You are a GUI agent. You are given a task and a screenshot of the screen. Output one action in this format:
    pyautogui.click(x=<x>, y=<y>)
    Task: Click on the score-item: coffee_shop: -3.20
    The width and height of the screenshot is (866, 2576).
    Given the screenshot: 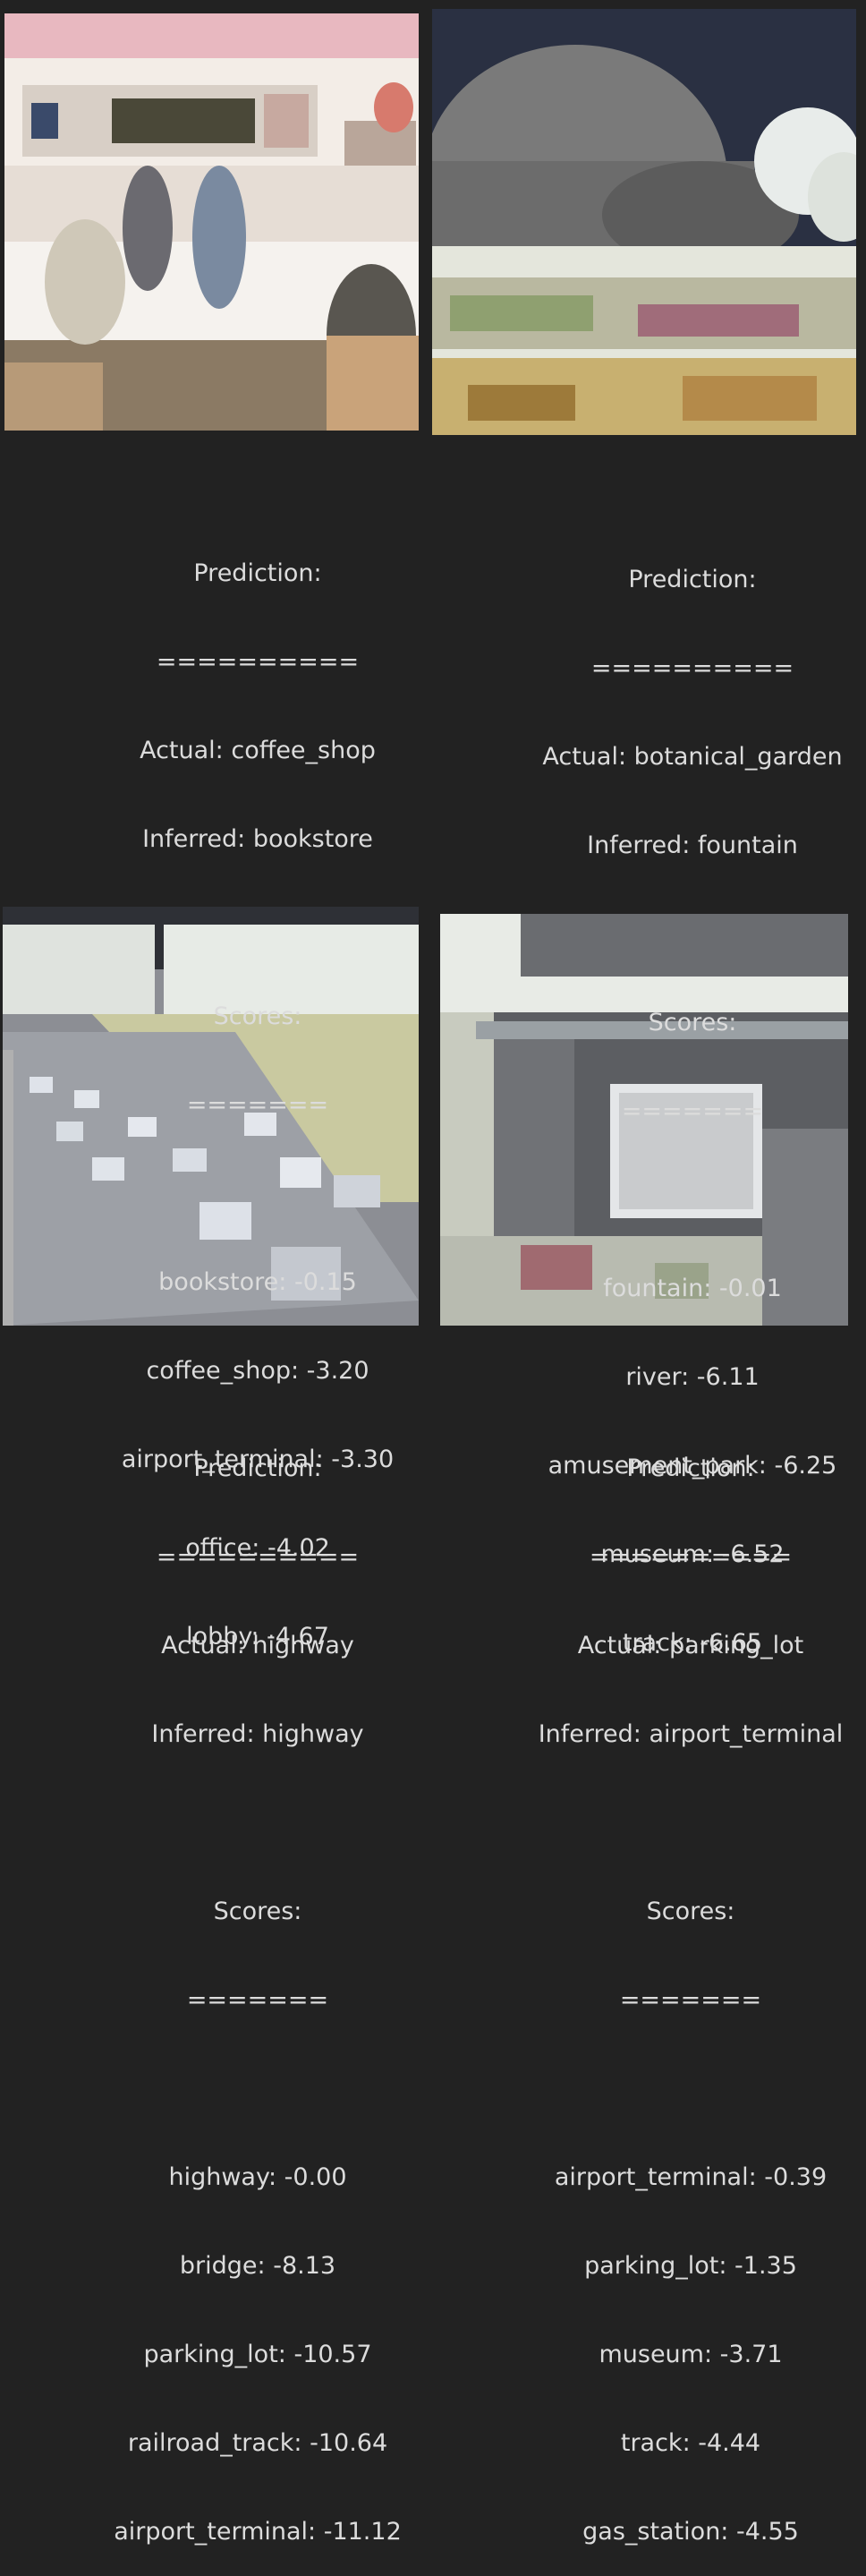 What is the action you would take?
    pyautogui.click(x=257, y=1371)
    